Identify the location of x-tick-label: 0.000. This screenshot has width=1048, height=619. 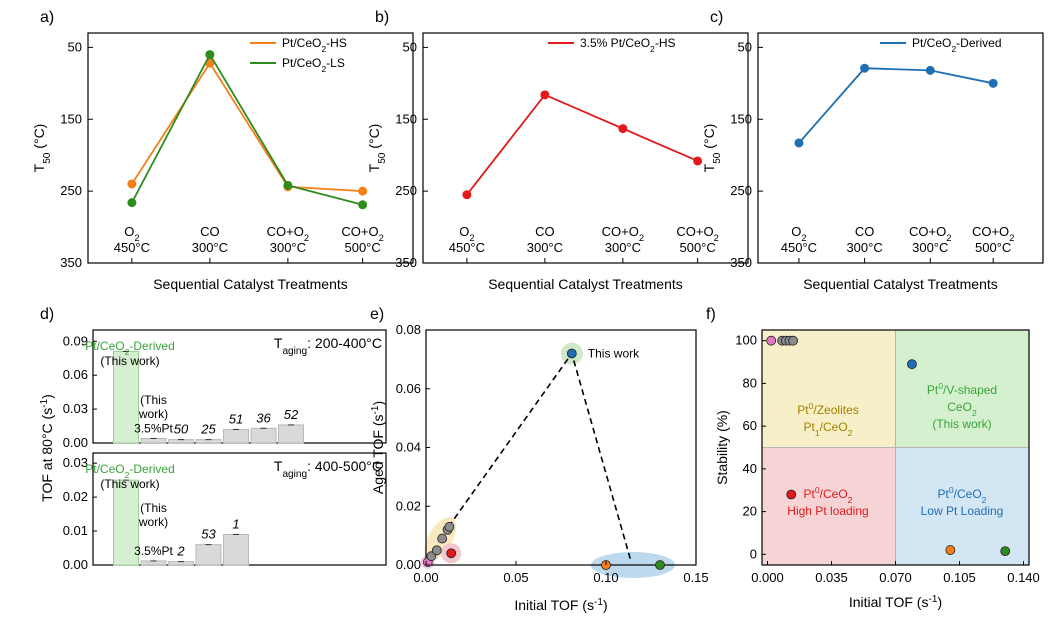
(767, 577).